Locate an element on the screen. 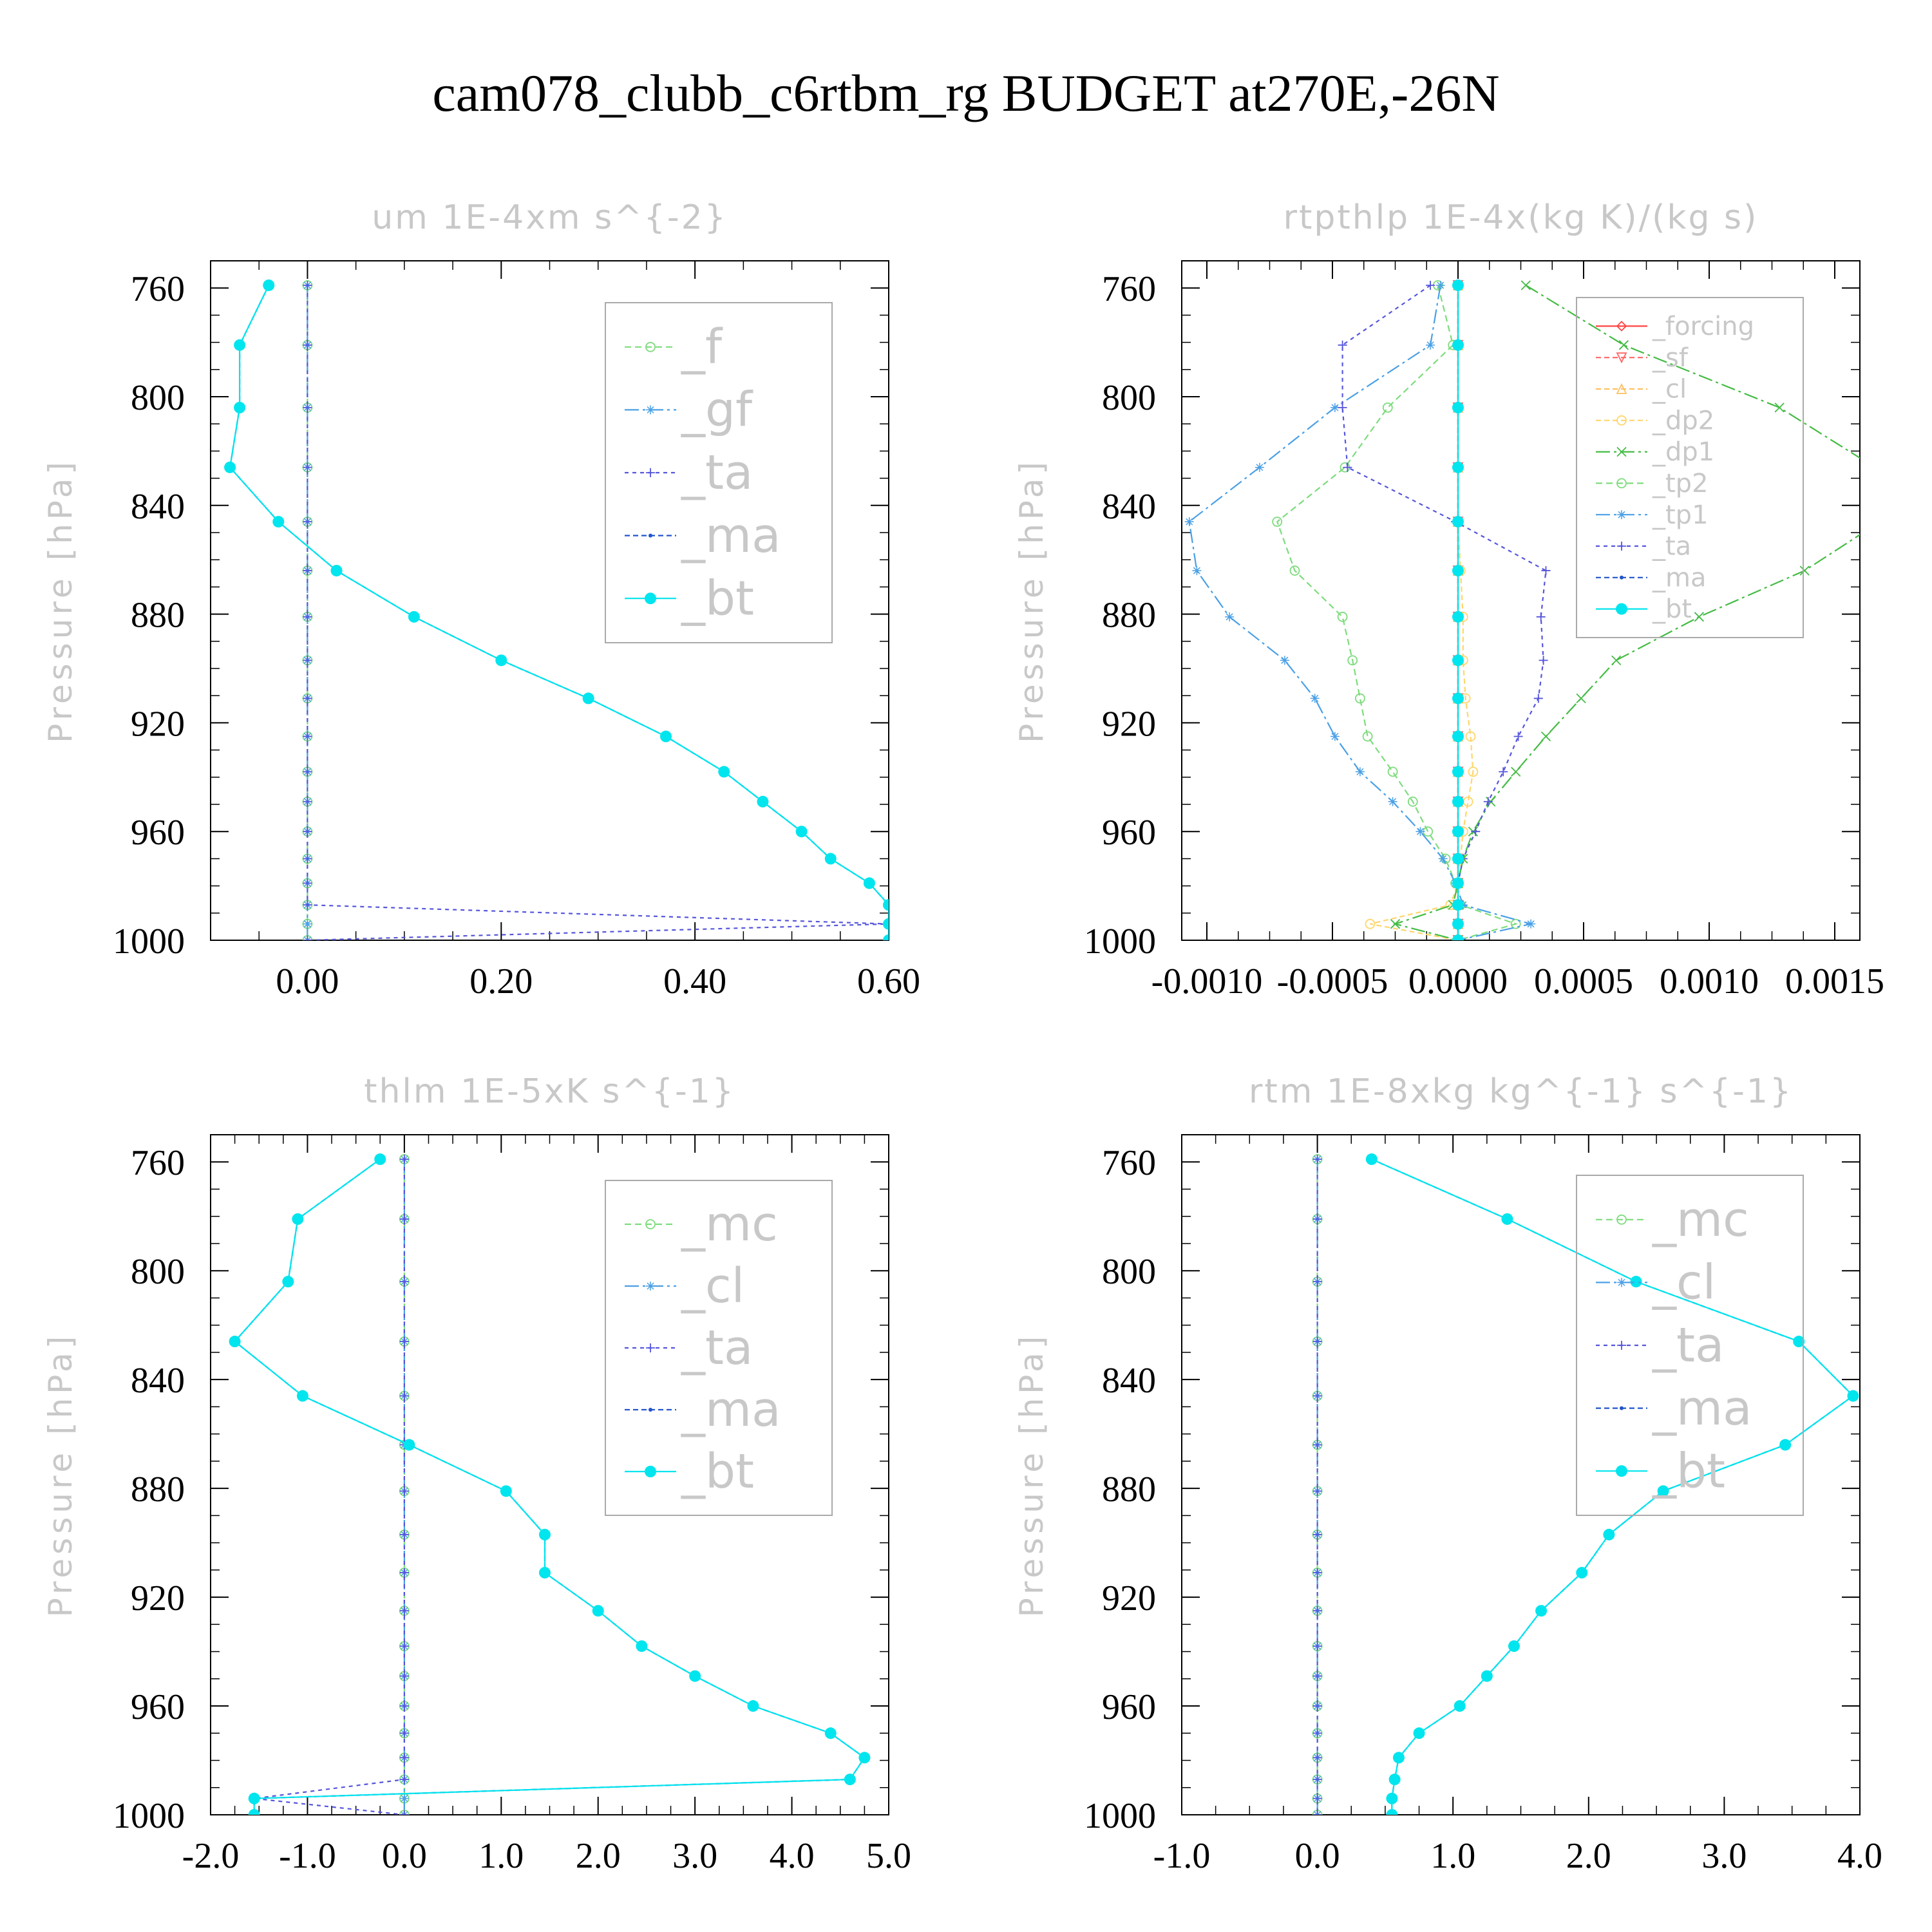  legend-label: _ma is located at coordinates (731, 1409).